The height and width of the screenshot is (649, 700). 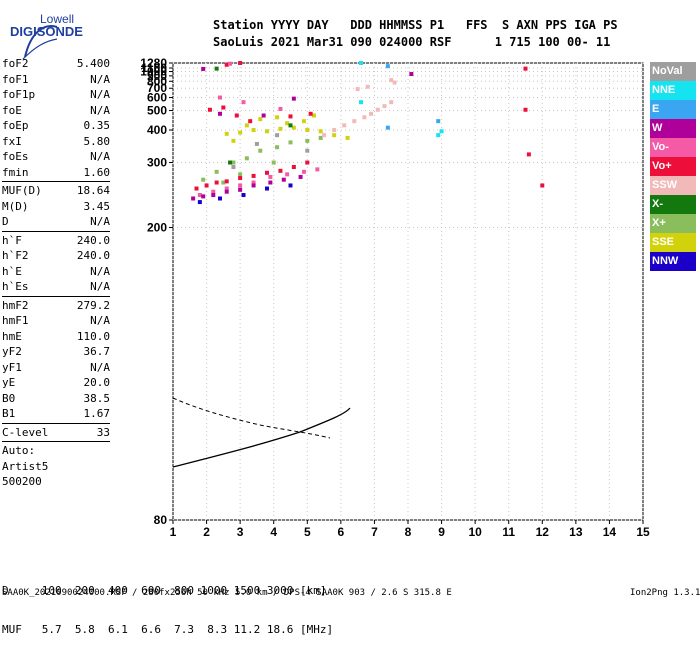 What do you see at coordinates (56, 64) in the screenshot?
I see `param-row: foF2 5.400` at bounding box center [56, 64].